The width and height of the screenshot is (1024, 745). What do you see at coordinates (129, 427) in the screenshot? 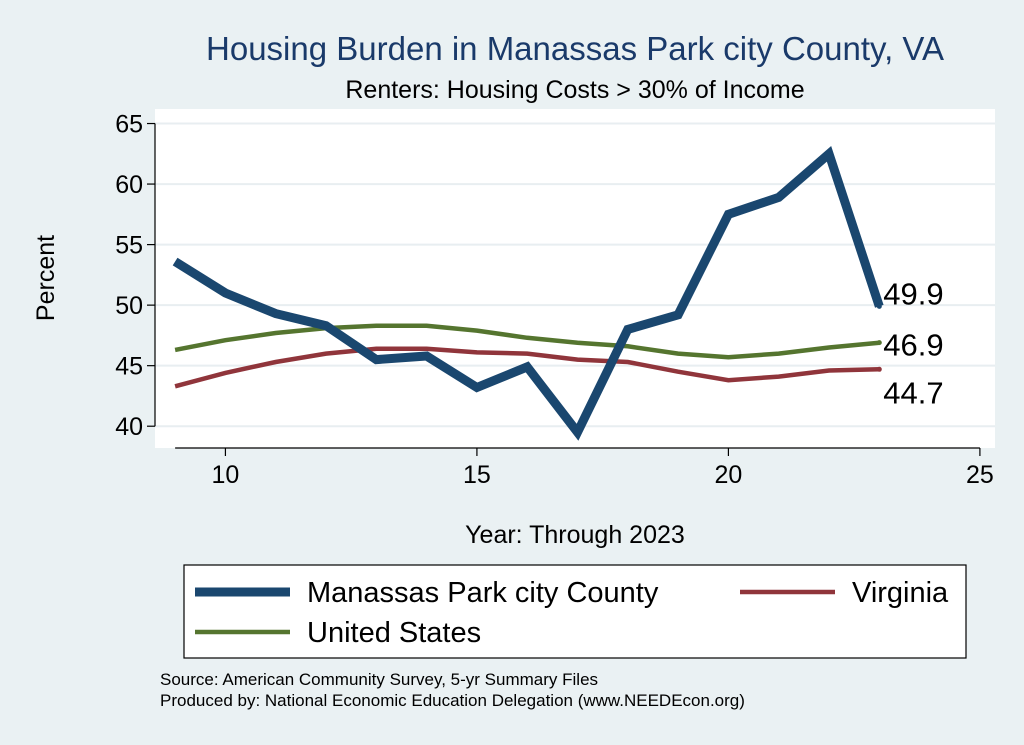
I see `y-tick-label-40: 40` at bounding box center [129, 427].